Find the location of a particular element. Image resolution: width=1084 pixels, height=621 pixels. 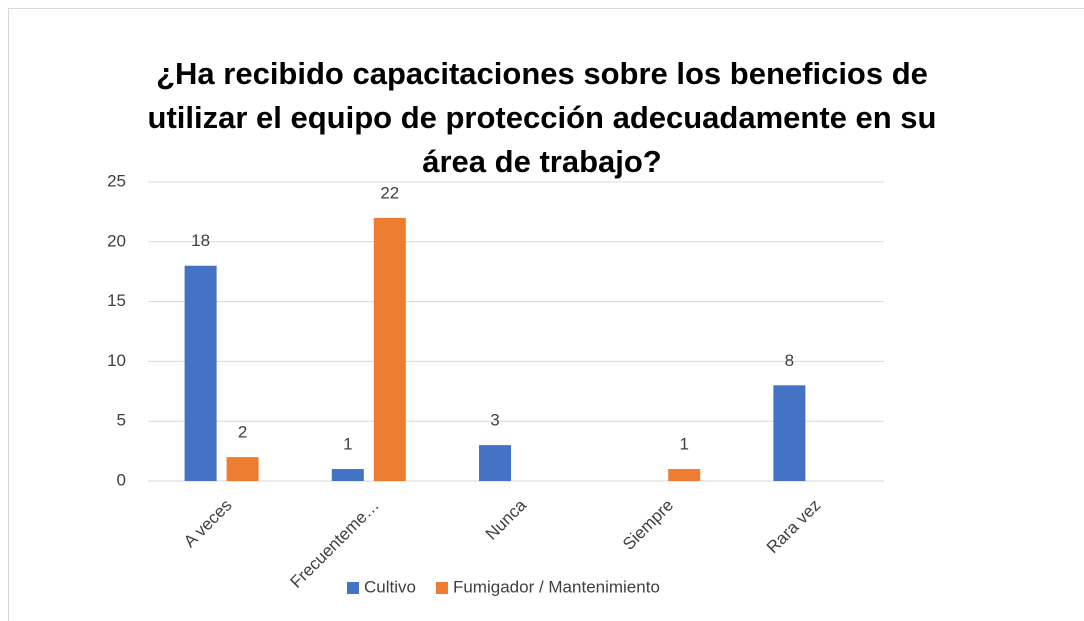

y-tick-label: 5 is located at coordinates (121, 420).